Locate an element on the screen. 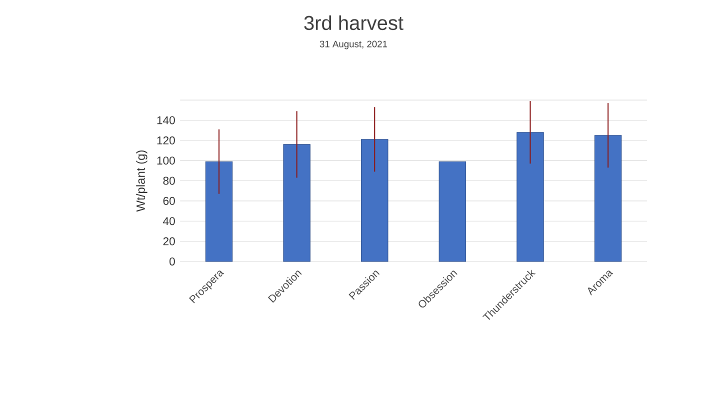 The image size is (707, 400). y-tick-label: 140 is located at coordinates (166, 120).